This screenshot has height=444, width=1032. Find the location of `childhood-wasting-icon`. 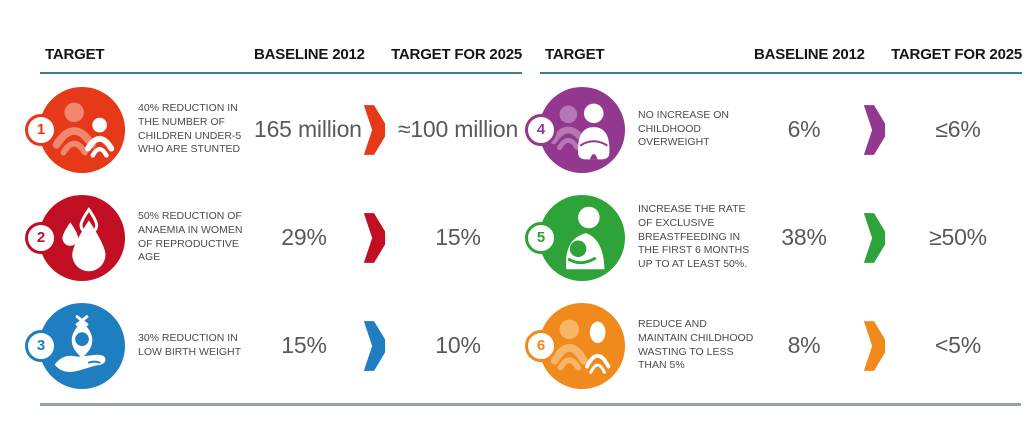

childhood-wasting-icon is located at coordinates (582, 345).